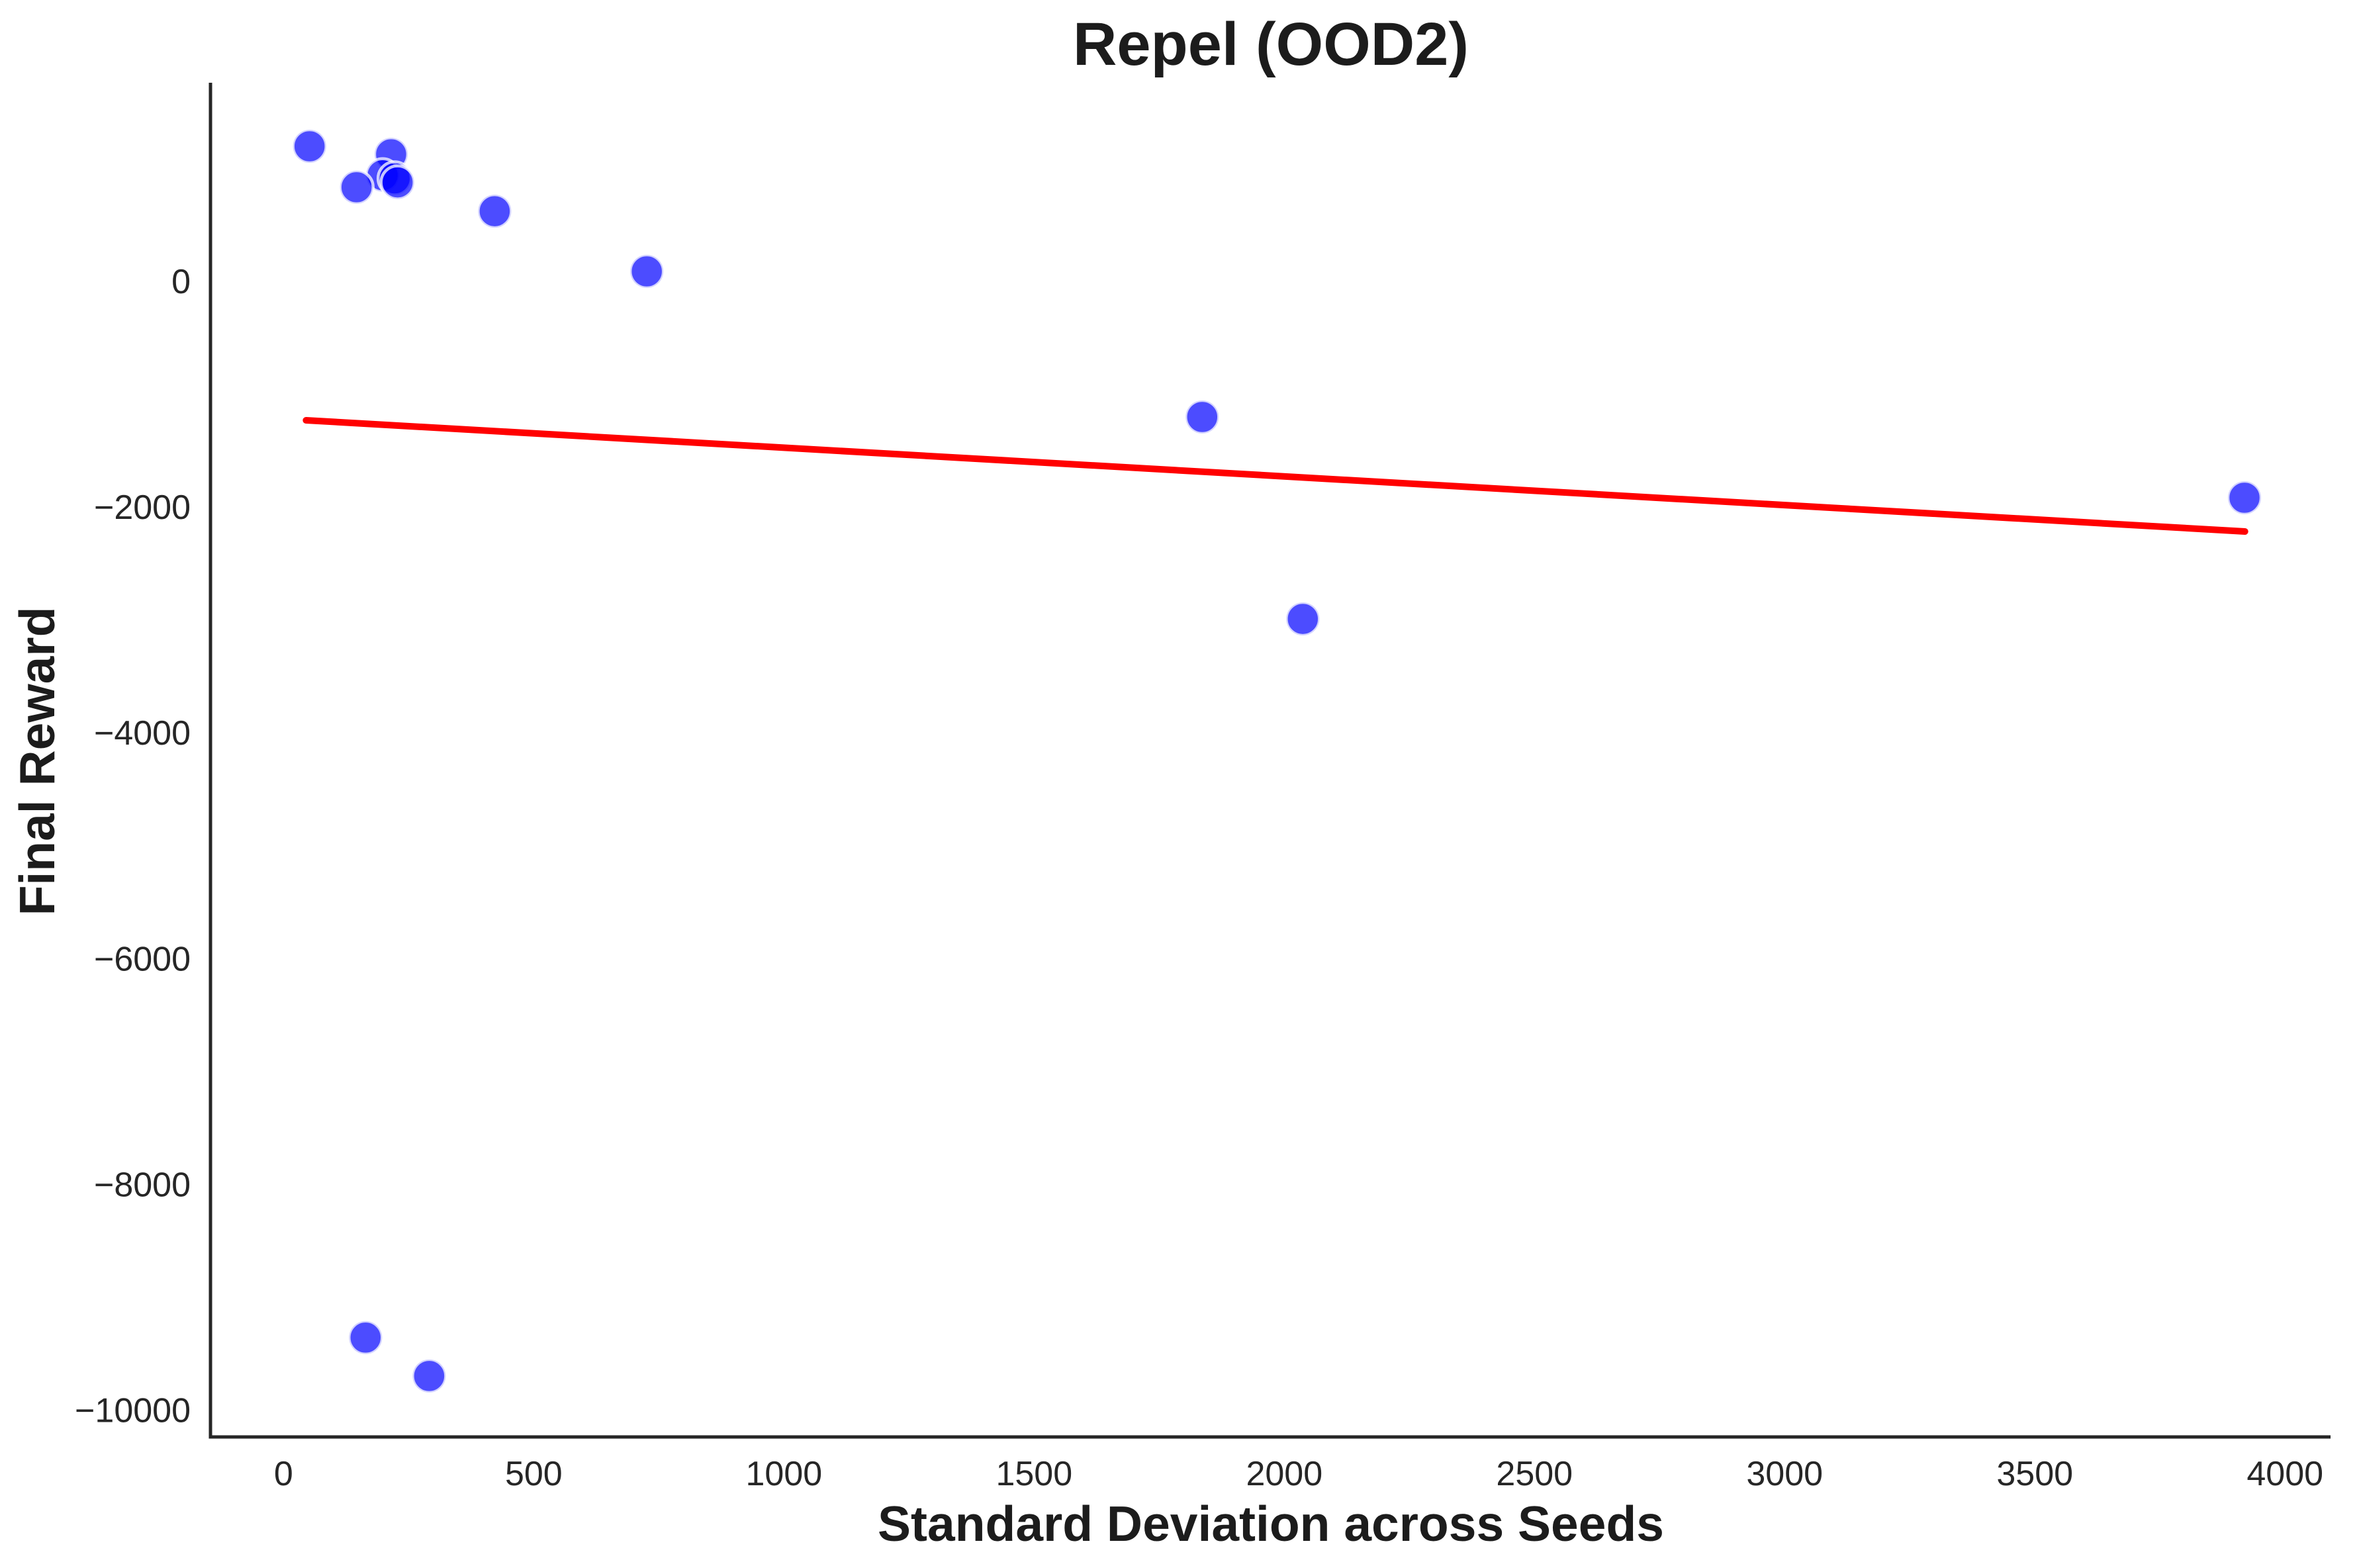 The width and height of the screenshot is (2361, 1568). I want to click on x-tick-label: 1500, so click(1033, 1474).